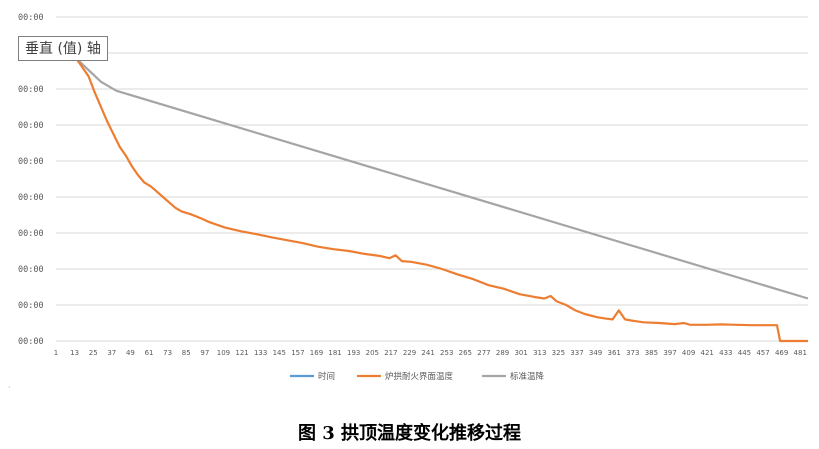 This screenshot has height=449, width=819. Describe the element at coordinates (74, 353) in the screenshot. I see `x-tick-label: 13` at that location.